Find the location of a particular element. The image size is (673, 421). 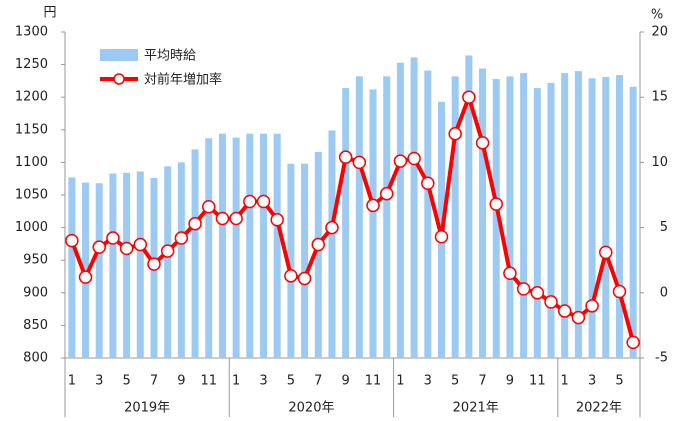

y-tick-label: 900 is located at coordinates (35, 292).